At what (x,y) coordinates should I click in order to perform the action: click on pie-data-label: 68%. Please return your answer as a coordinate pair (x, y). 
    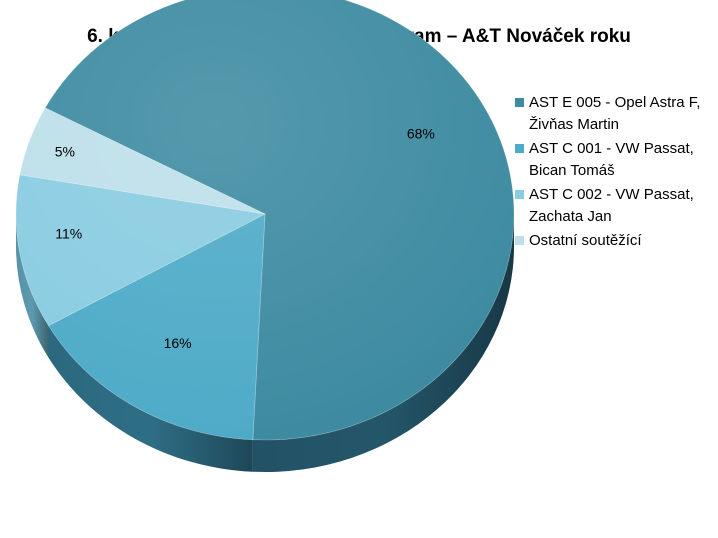
    Looking at the image, I should click on (421, 134).